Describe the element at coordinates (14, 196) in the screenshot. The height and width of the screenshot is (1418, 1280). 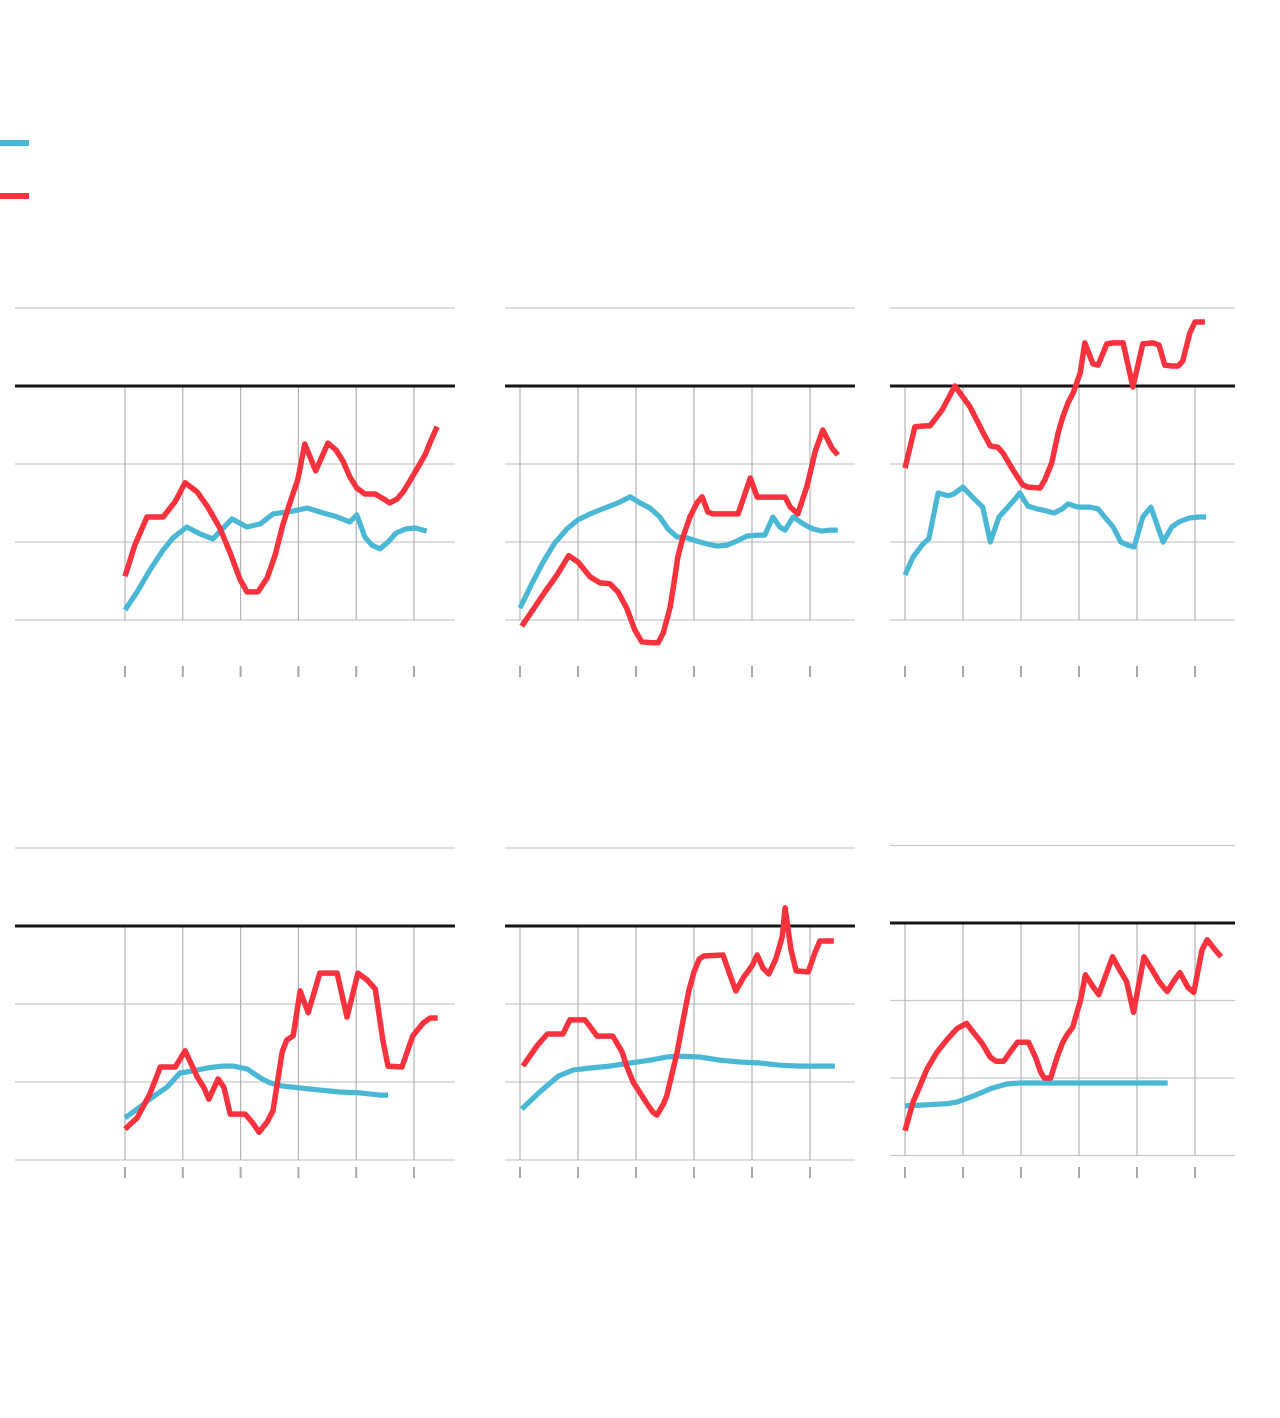
I see `legend-key-red-line` at that location.